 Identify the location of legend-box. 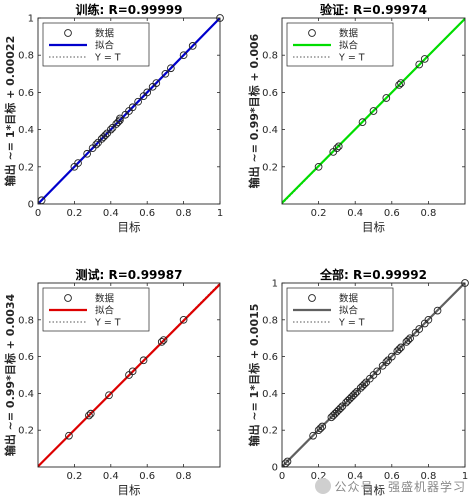
(96, 309).